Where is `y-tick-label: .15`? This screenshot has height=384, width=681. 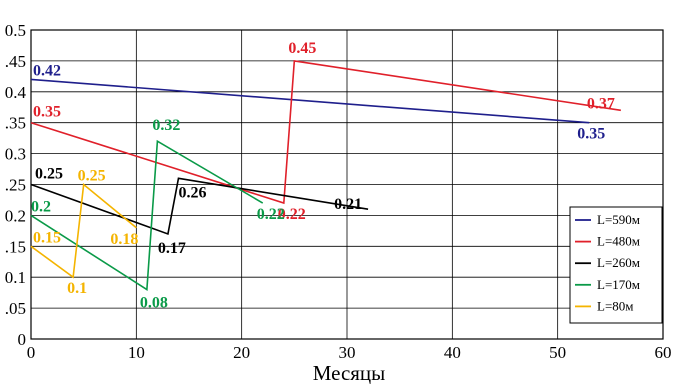
y-tick-label: .15 is located at coordinates (15, 246).